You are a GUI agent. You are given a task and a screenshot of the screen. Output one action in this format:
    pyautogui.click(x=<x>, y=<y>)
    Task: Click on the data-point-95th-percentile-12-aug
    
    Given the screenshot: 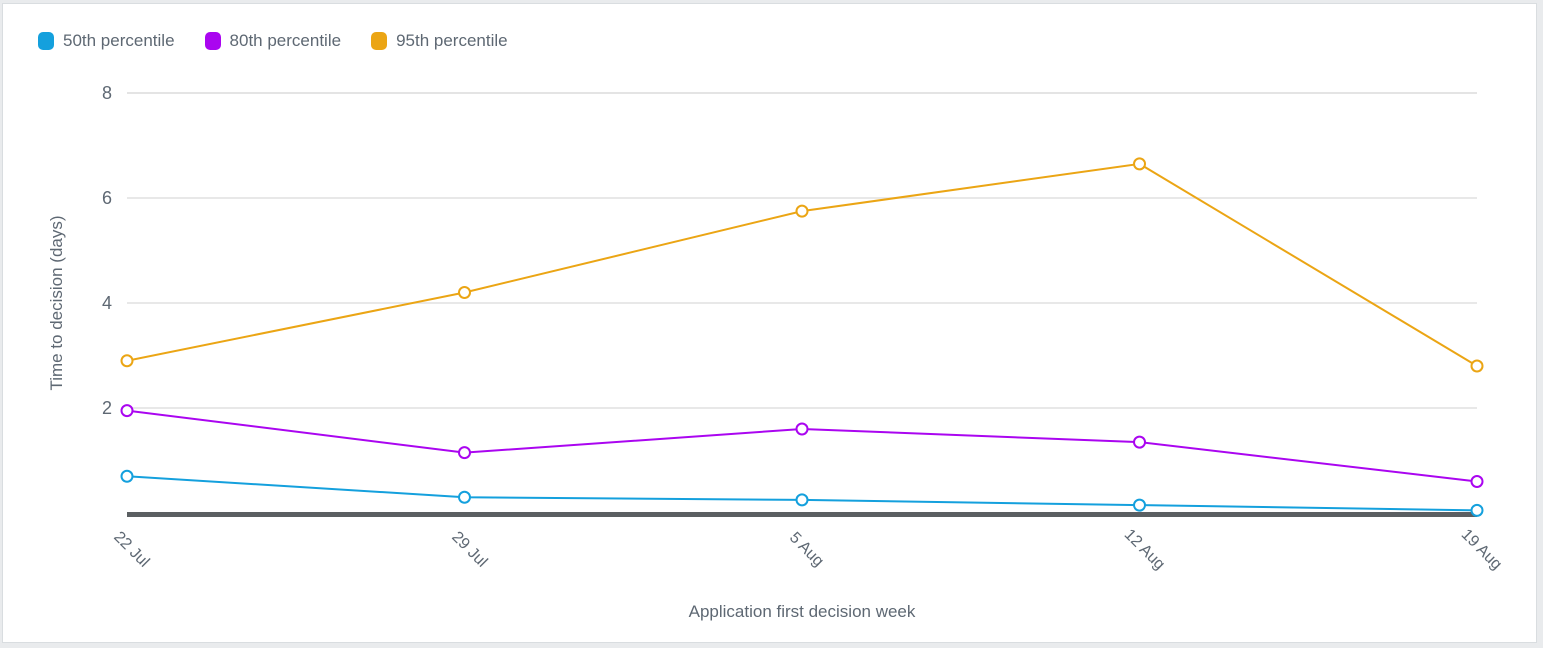 What is the action you would take?
    pyautogui.click(x=1139, y=164)
    